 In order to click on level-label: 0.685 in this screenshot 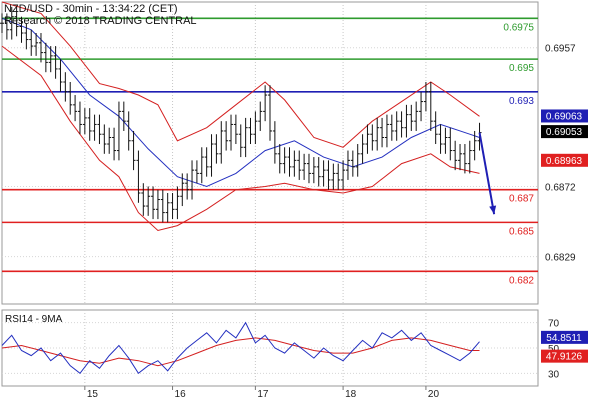, I will do `click(521, 231)`.